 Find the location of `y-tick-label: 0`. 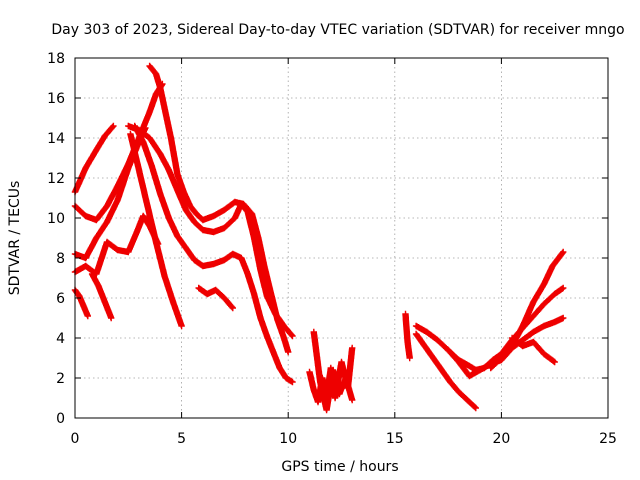

y-tick-label: 0 is located at coordinates (60, 419).